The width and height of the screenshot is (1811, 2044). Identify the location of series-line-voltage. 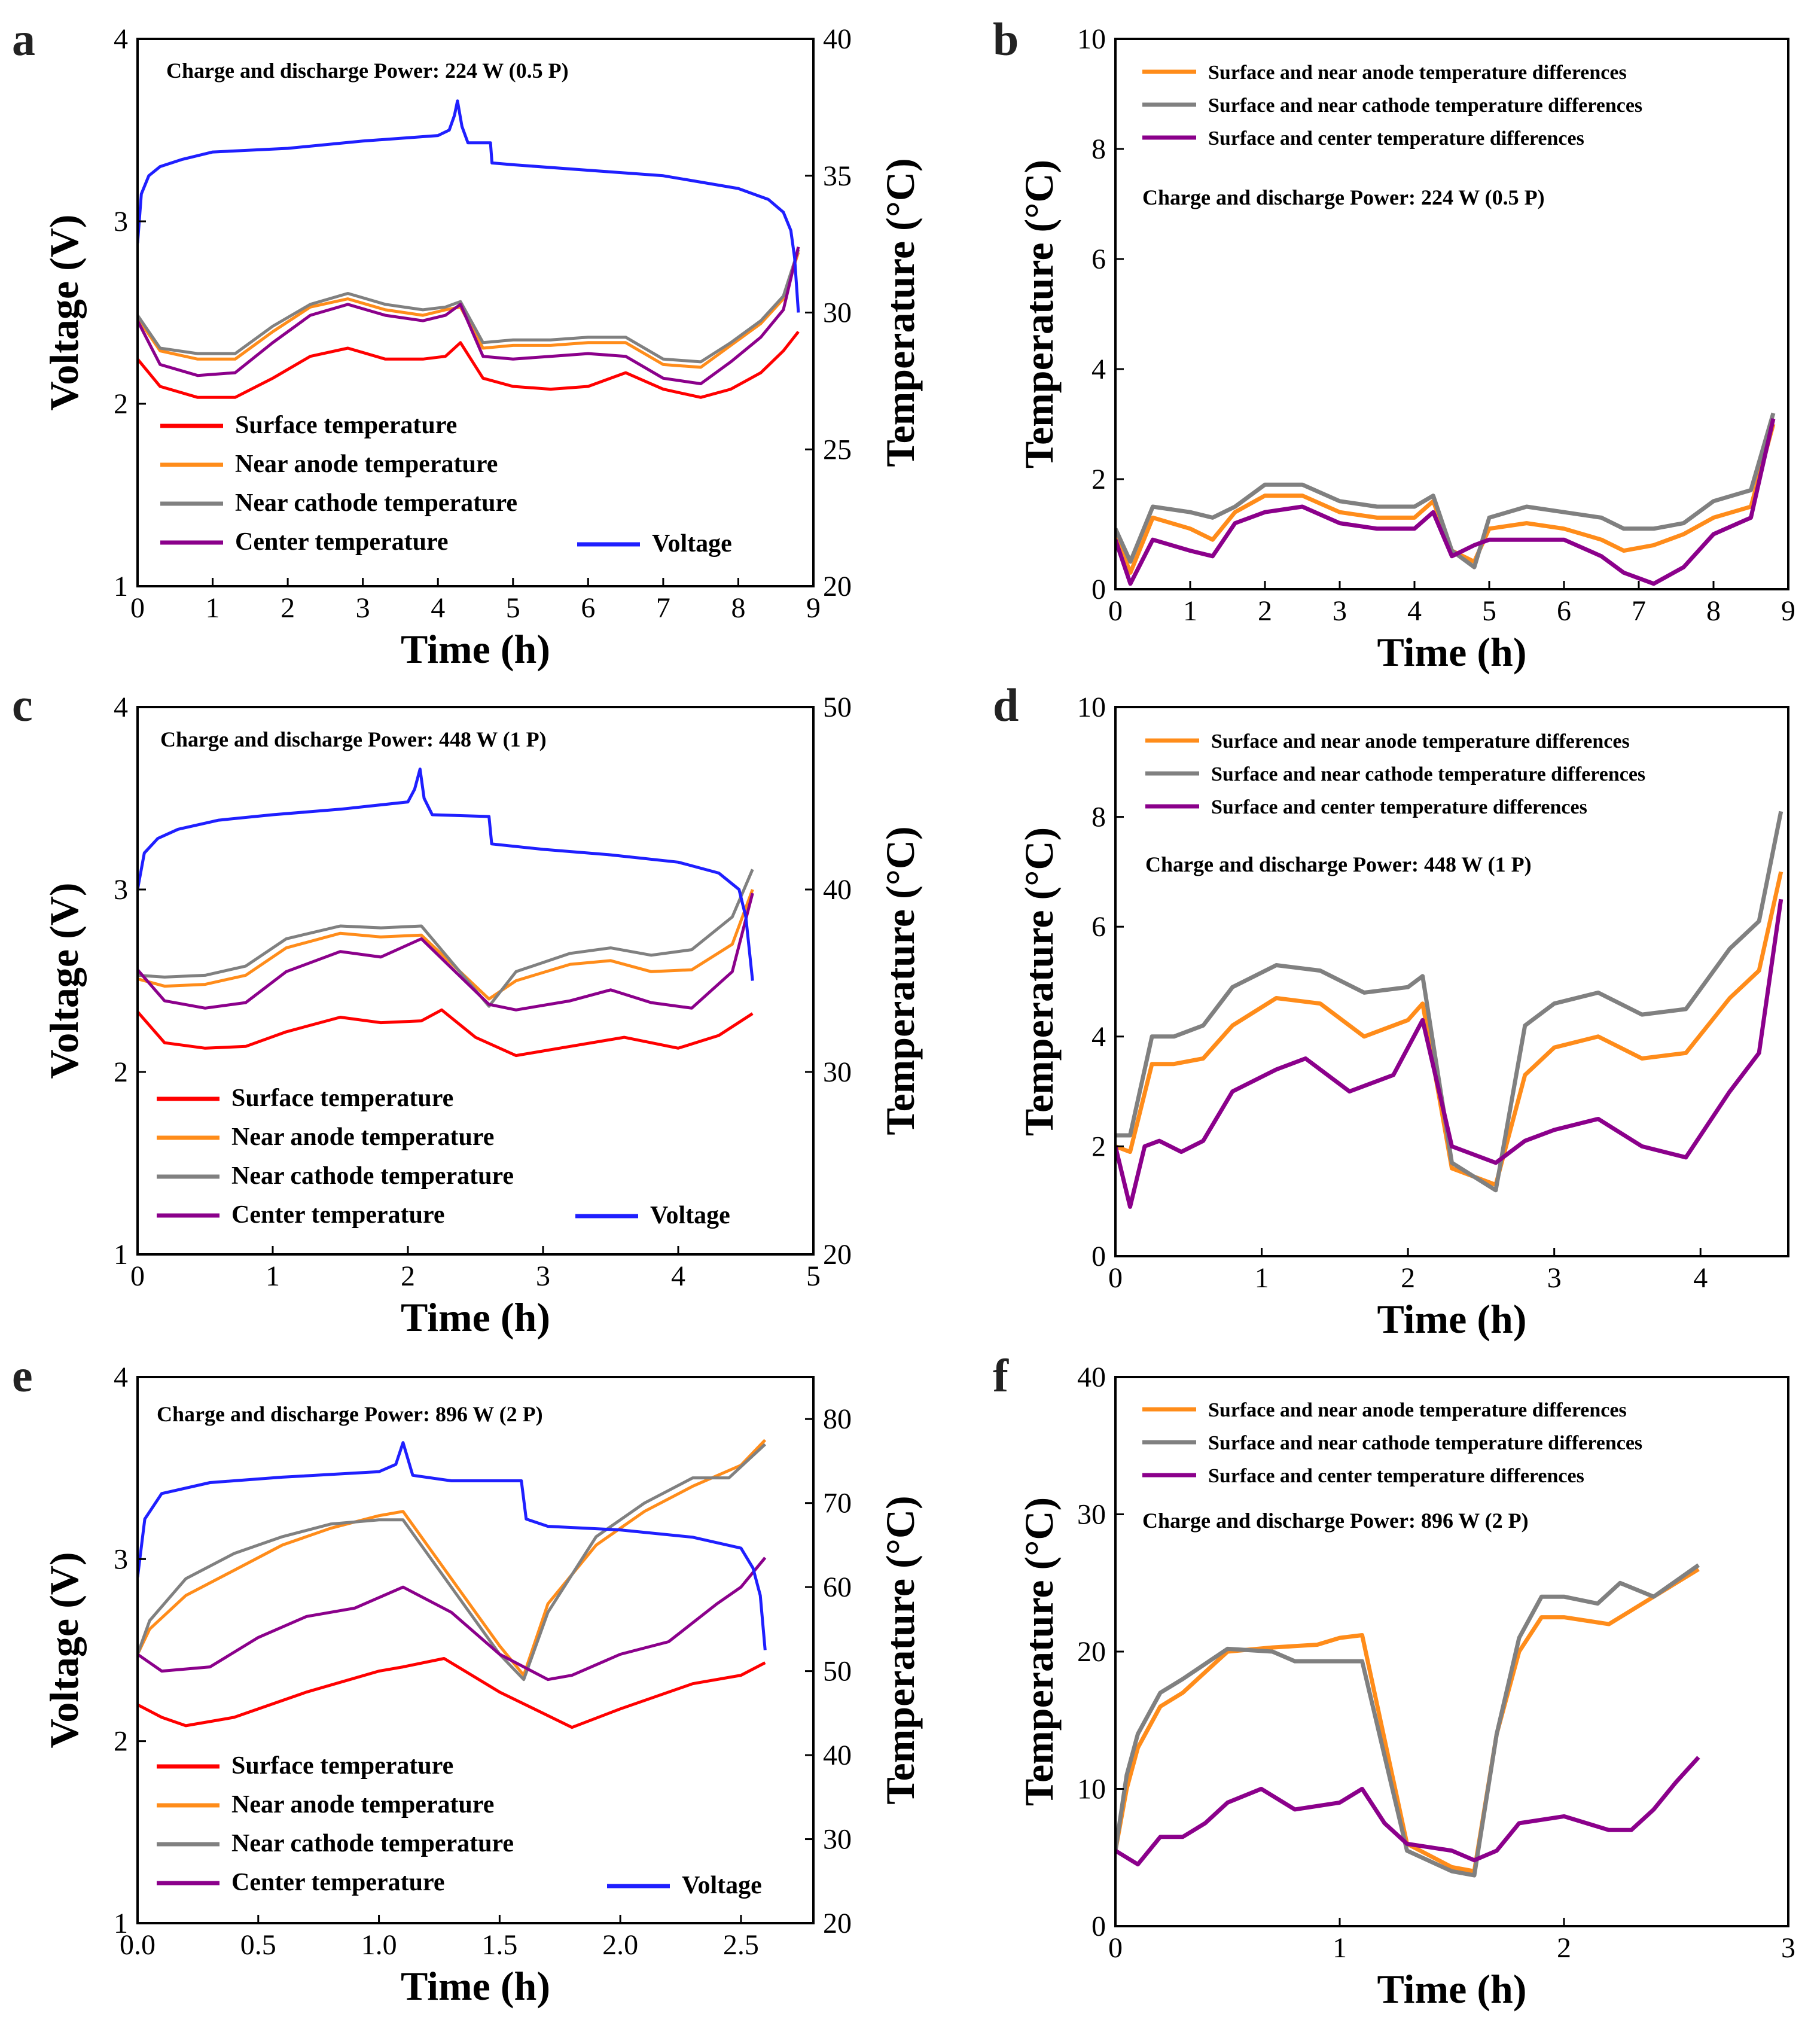
(446, 874).